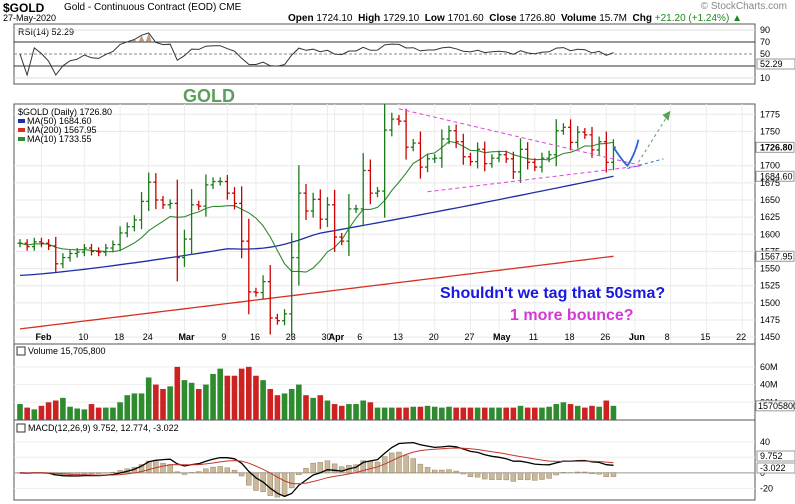  Describe the element at coordinates (369, 18) in the screenshot. I see `high-label: High` at that location.